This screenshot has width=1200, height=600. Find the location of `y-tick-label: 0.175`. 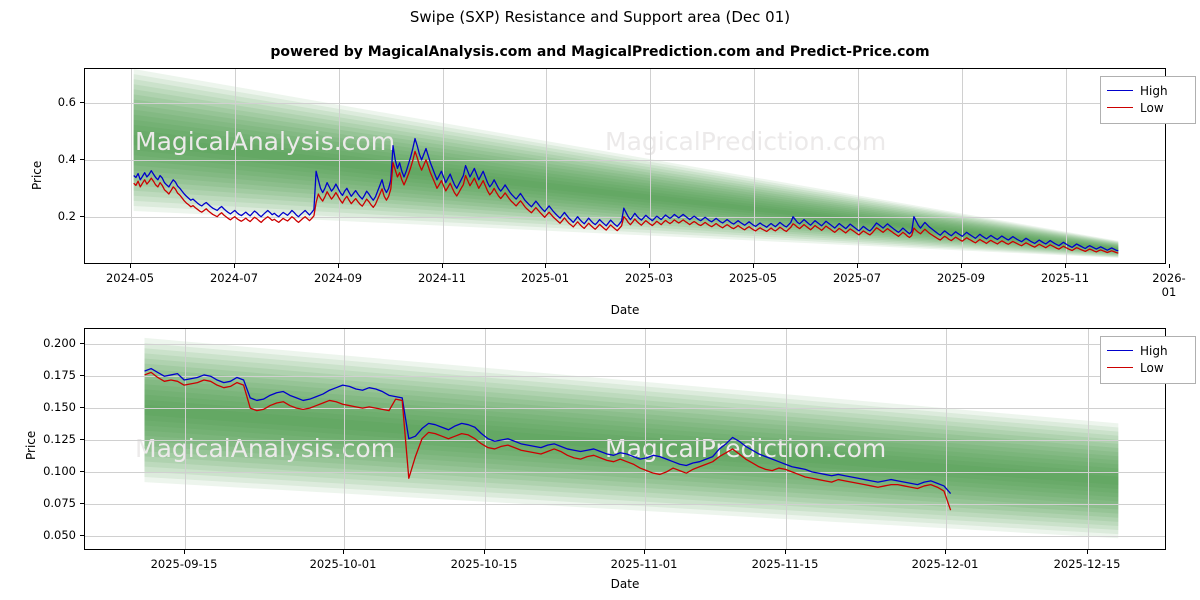

y-tick-label: 0.175 is located at coordinates (59, 375).